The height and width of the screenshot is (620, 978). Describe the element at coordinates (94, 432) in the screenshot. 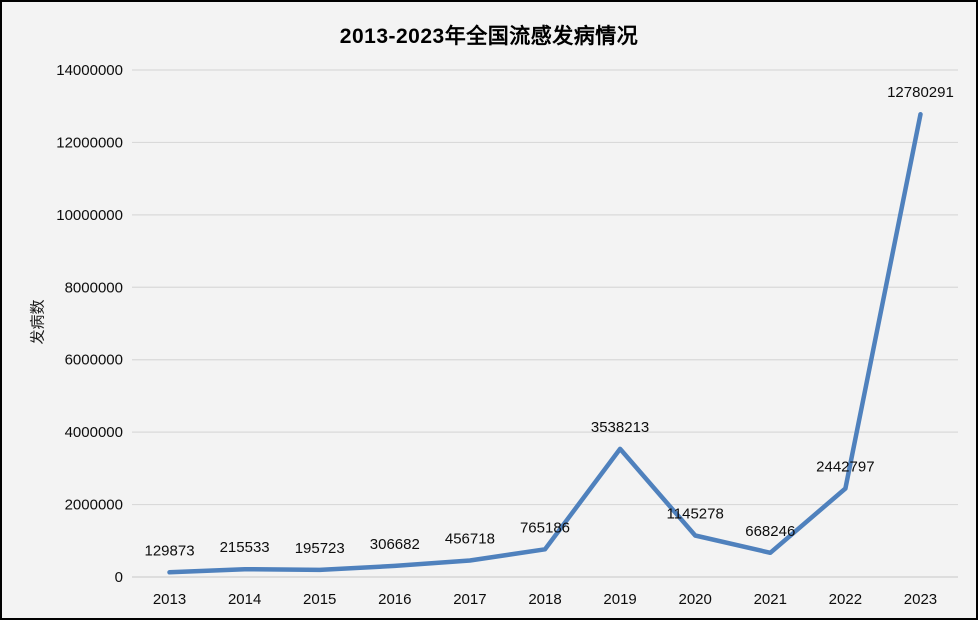

I see `y-tick-label: 4000000` at that location.